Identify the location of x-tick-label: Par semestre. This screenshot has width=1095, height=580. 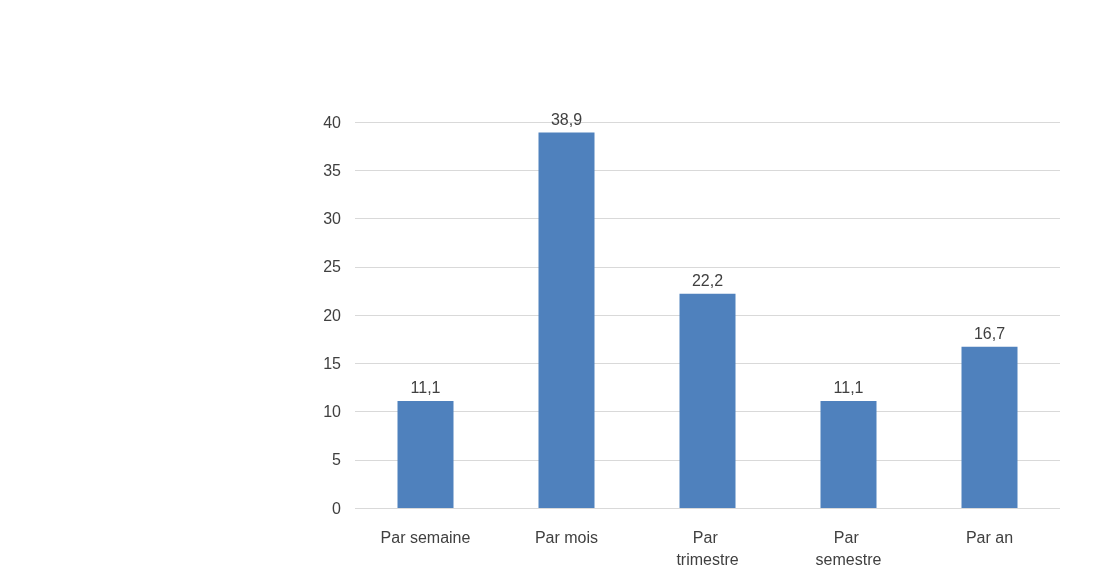
(848, 548).